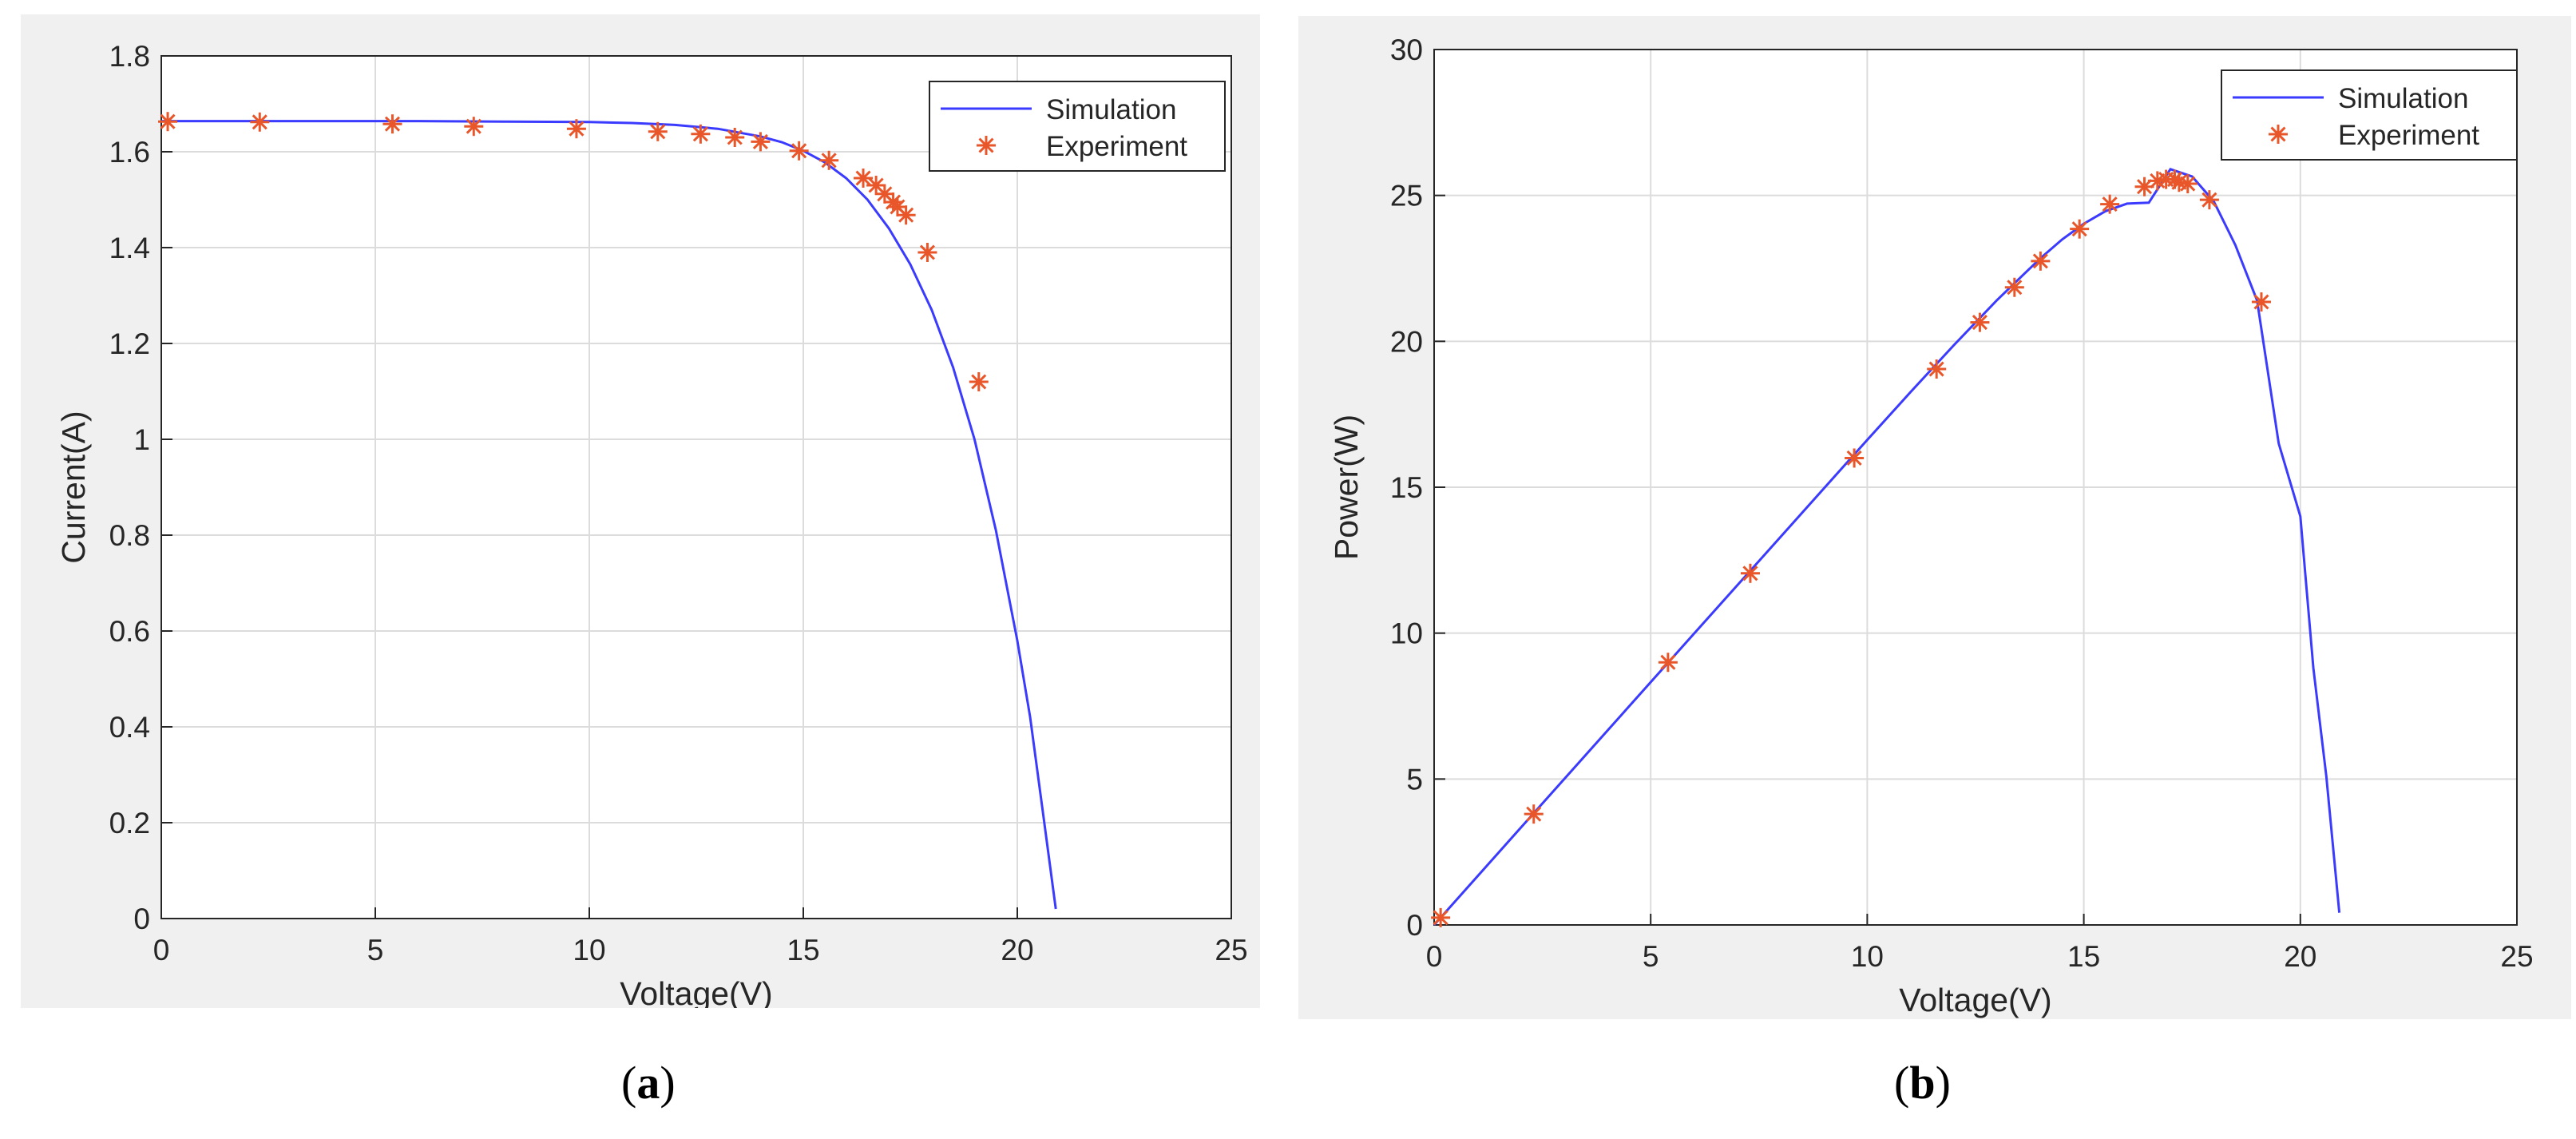  What do you see at coordinates (129, 343) in the screenshot?
I see `y-tick-label: 1.2` at bounding box center [129, 343].